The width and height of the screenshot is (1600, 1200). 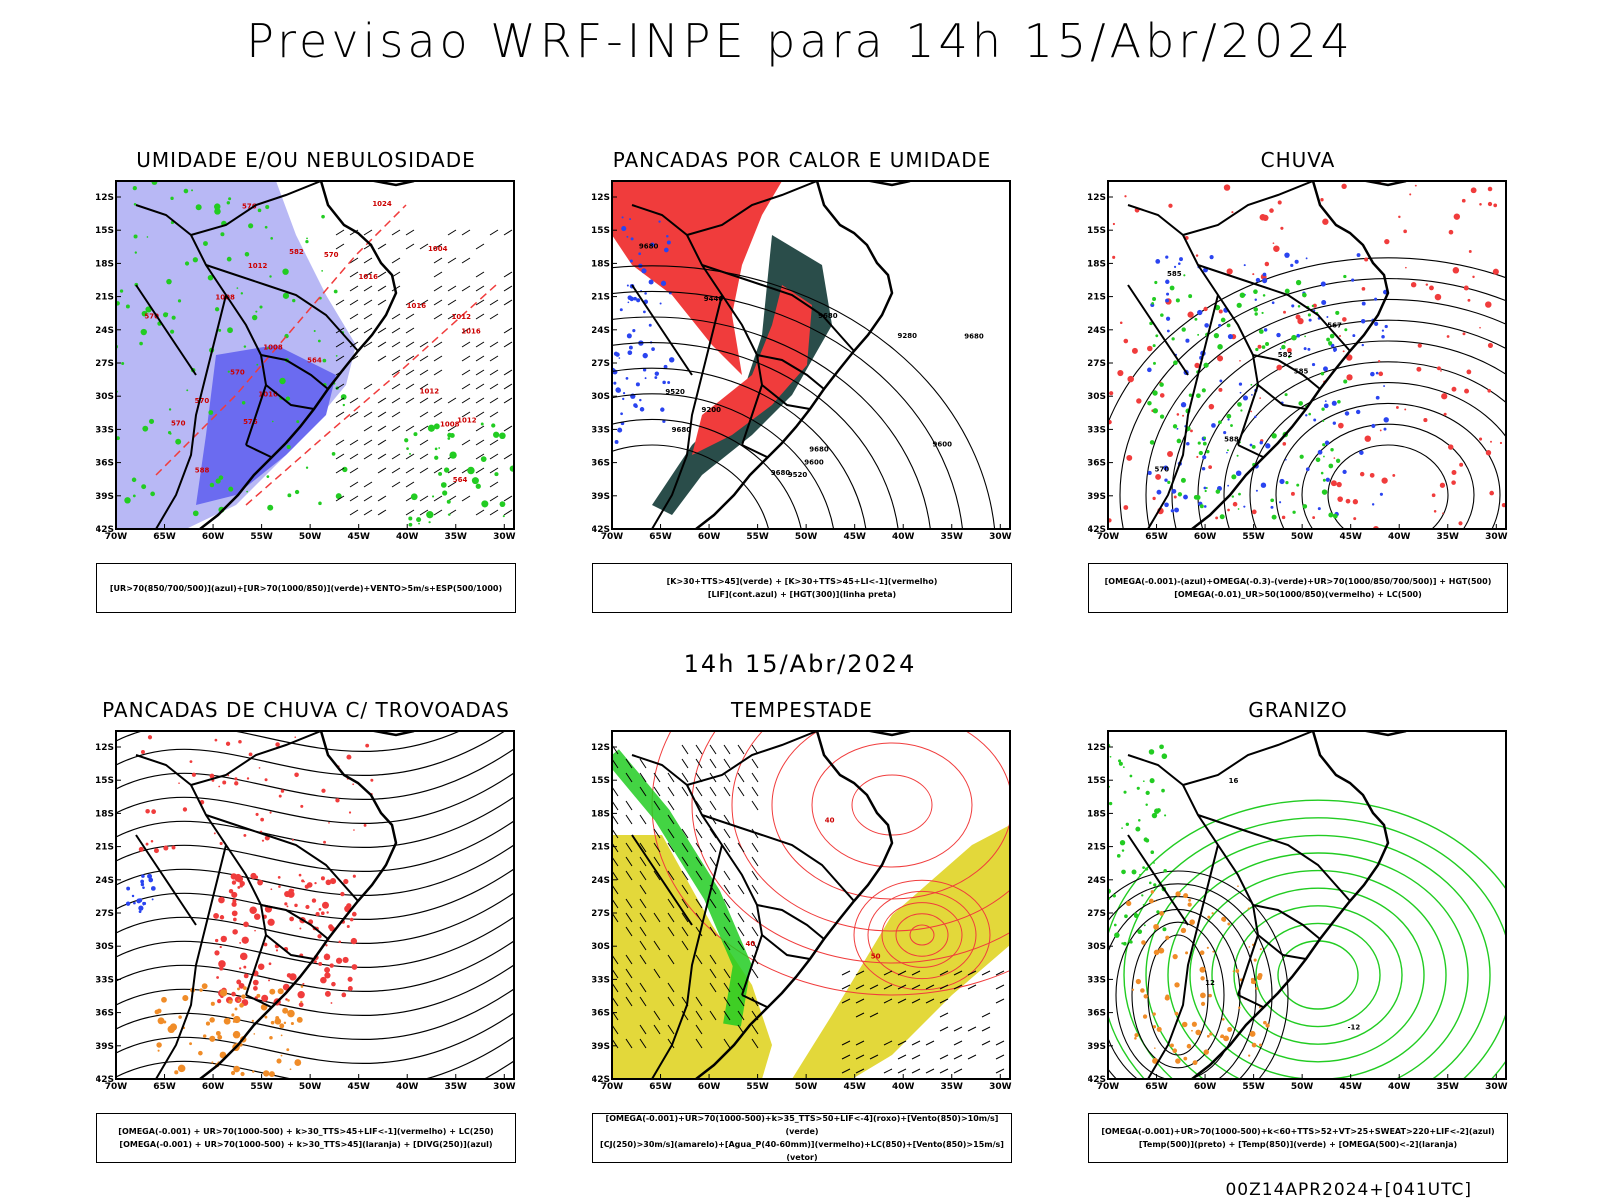 I want to click on lon-label: 70W, so click(x=612, y=1087).